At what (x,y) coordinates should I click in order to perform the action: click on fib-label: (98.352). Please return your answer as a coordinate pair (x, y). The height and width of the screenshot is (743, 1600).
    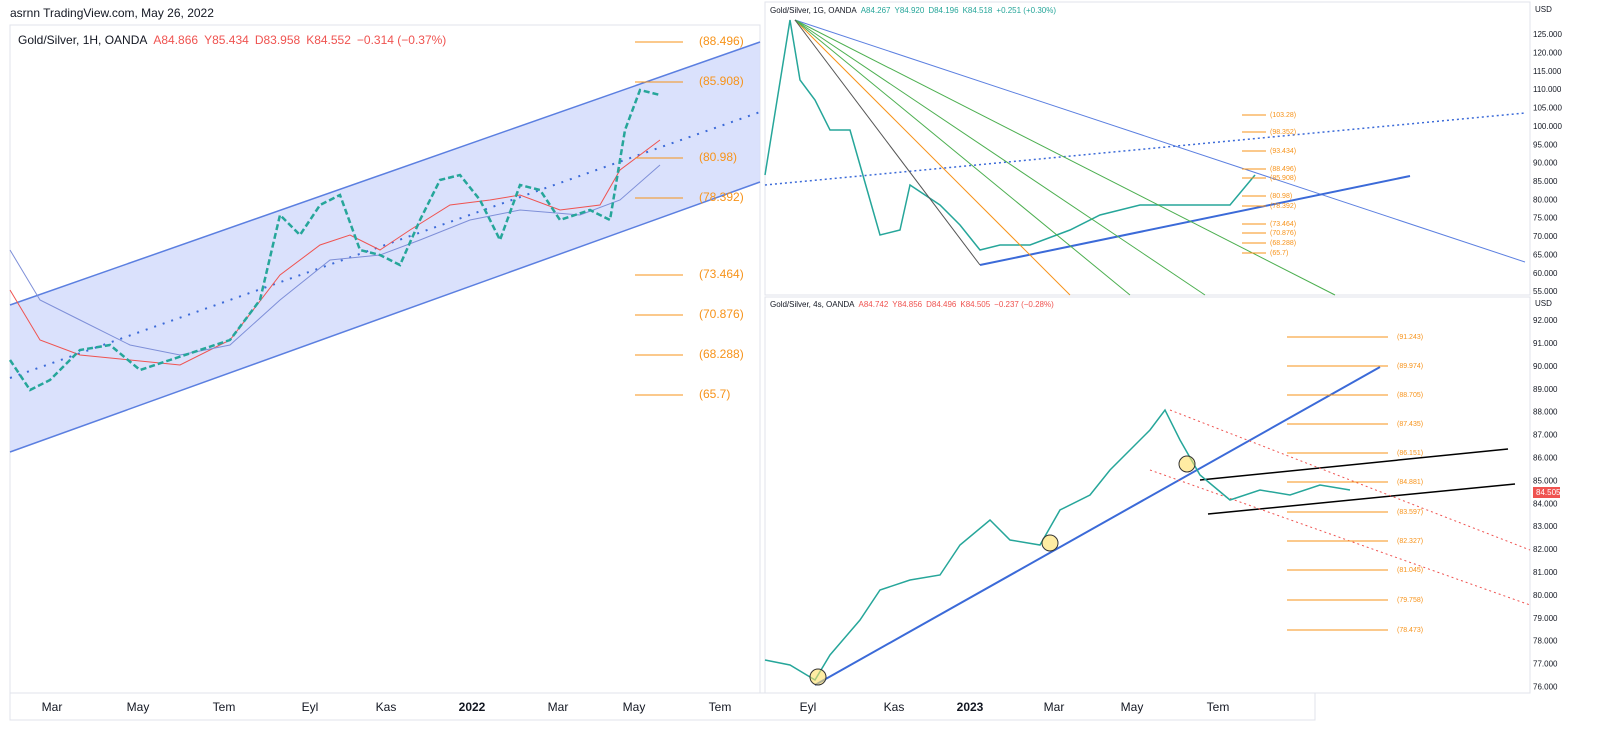
    Looking at the image, I should click on (1283, 132).